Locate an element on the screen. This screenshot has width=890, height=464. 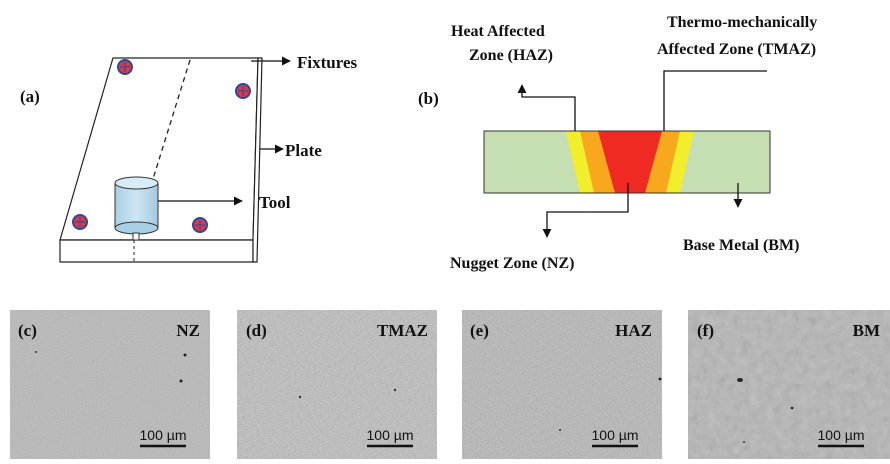
micrograph-label: (e) is located at coordinates (479, 330).